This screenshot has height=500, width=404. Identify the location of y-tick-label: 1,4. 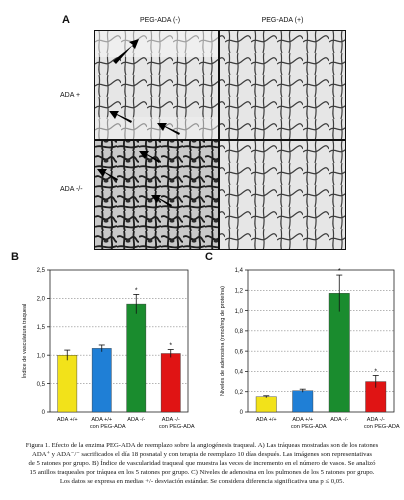
(239, 271).